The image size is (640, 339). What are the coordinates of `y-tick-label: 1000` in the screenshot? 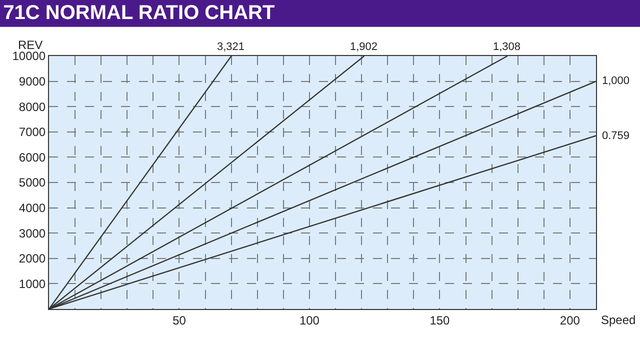 It's located at (32, 283).